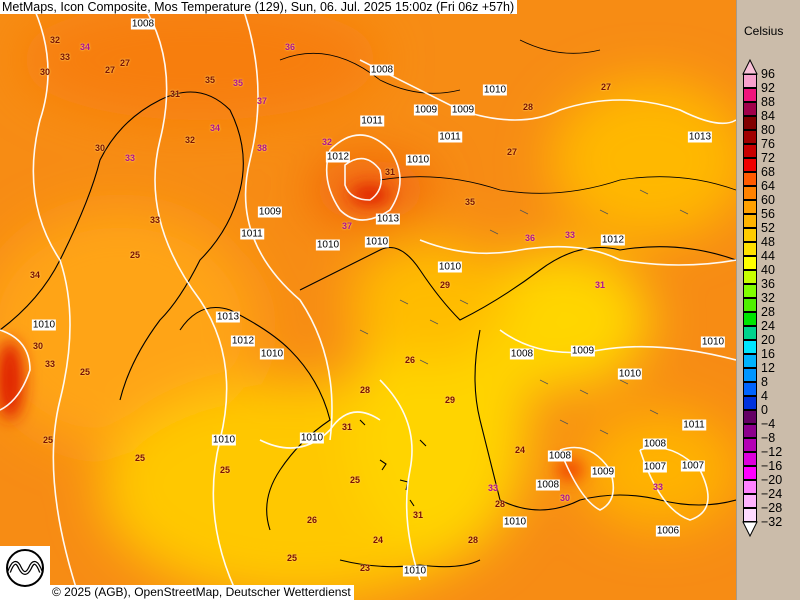  Describe the element at coordinates (772, 452) in the screenshot. I see `legend-label: −12` at that location.